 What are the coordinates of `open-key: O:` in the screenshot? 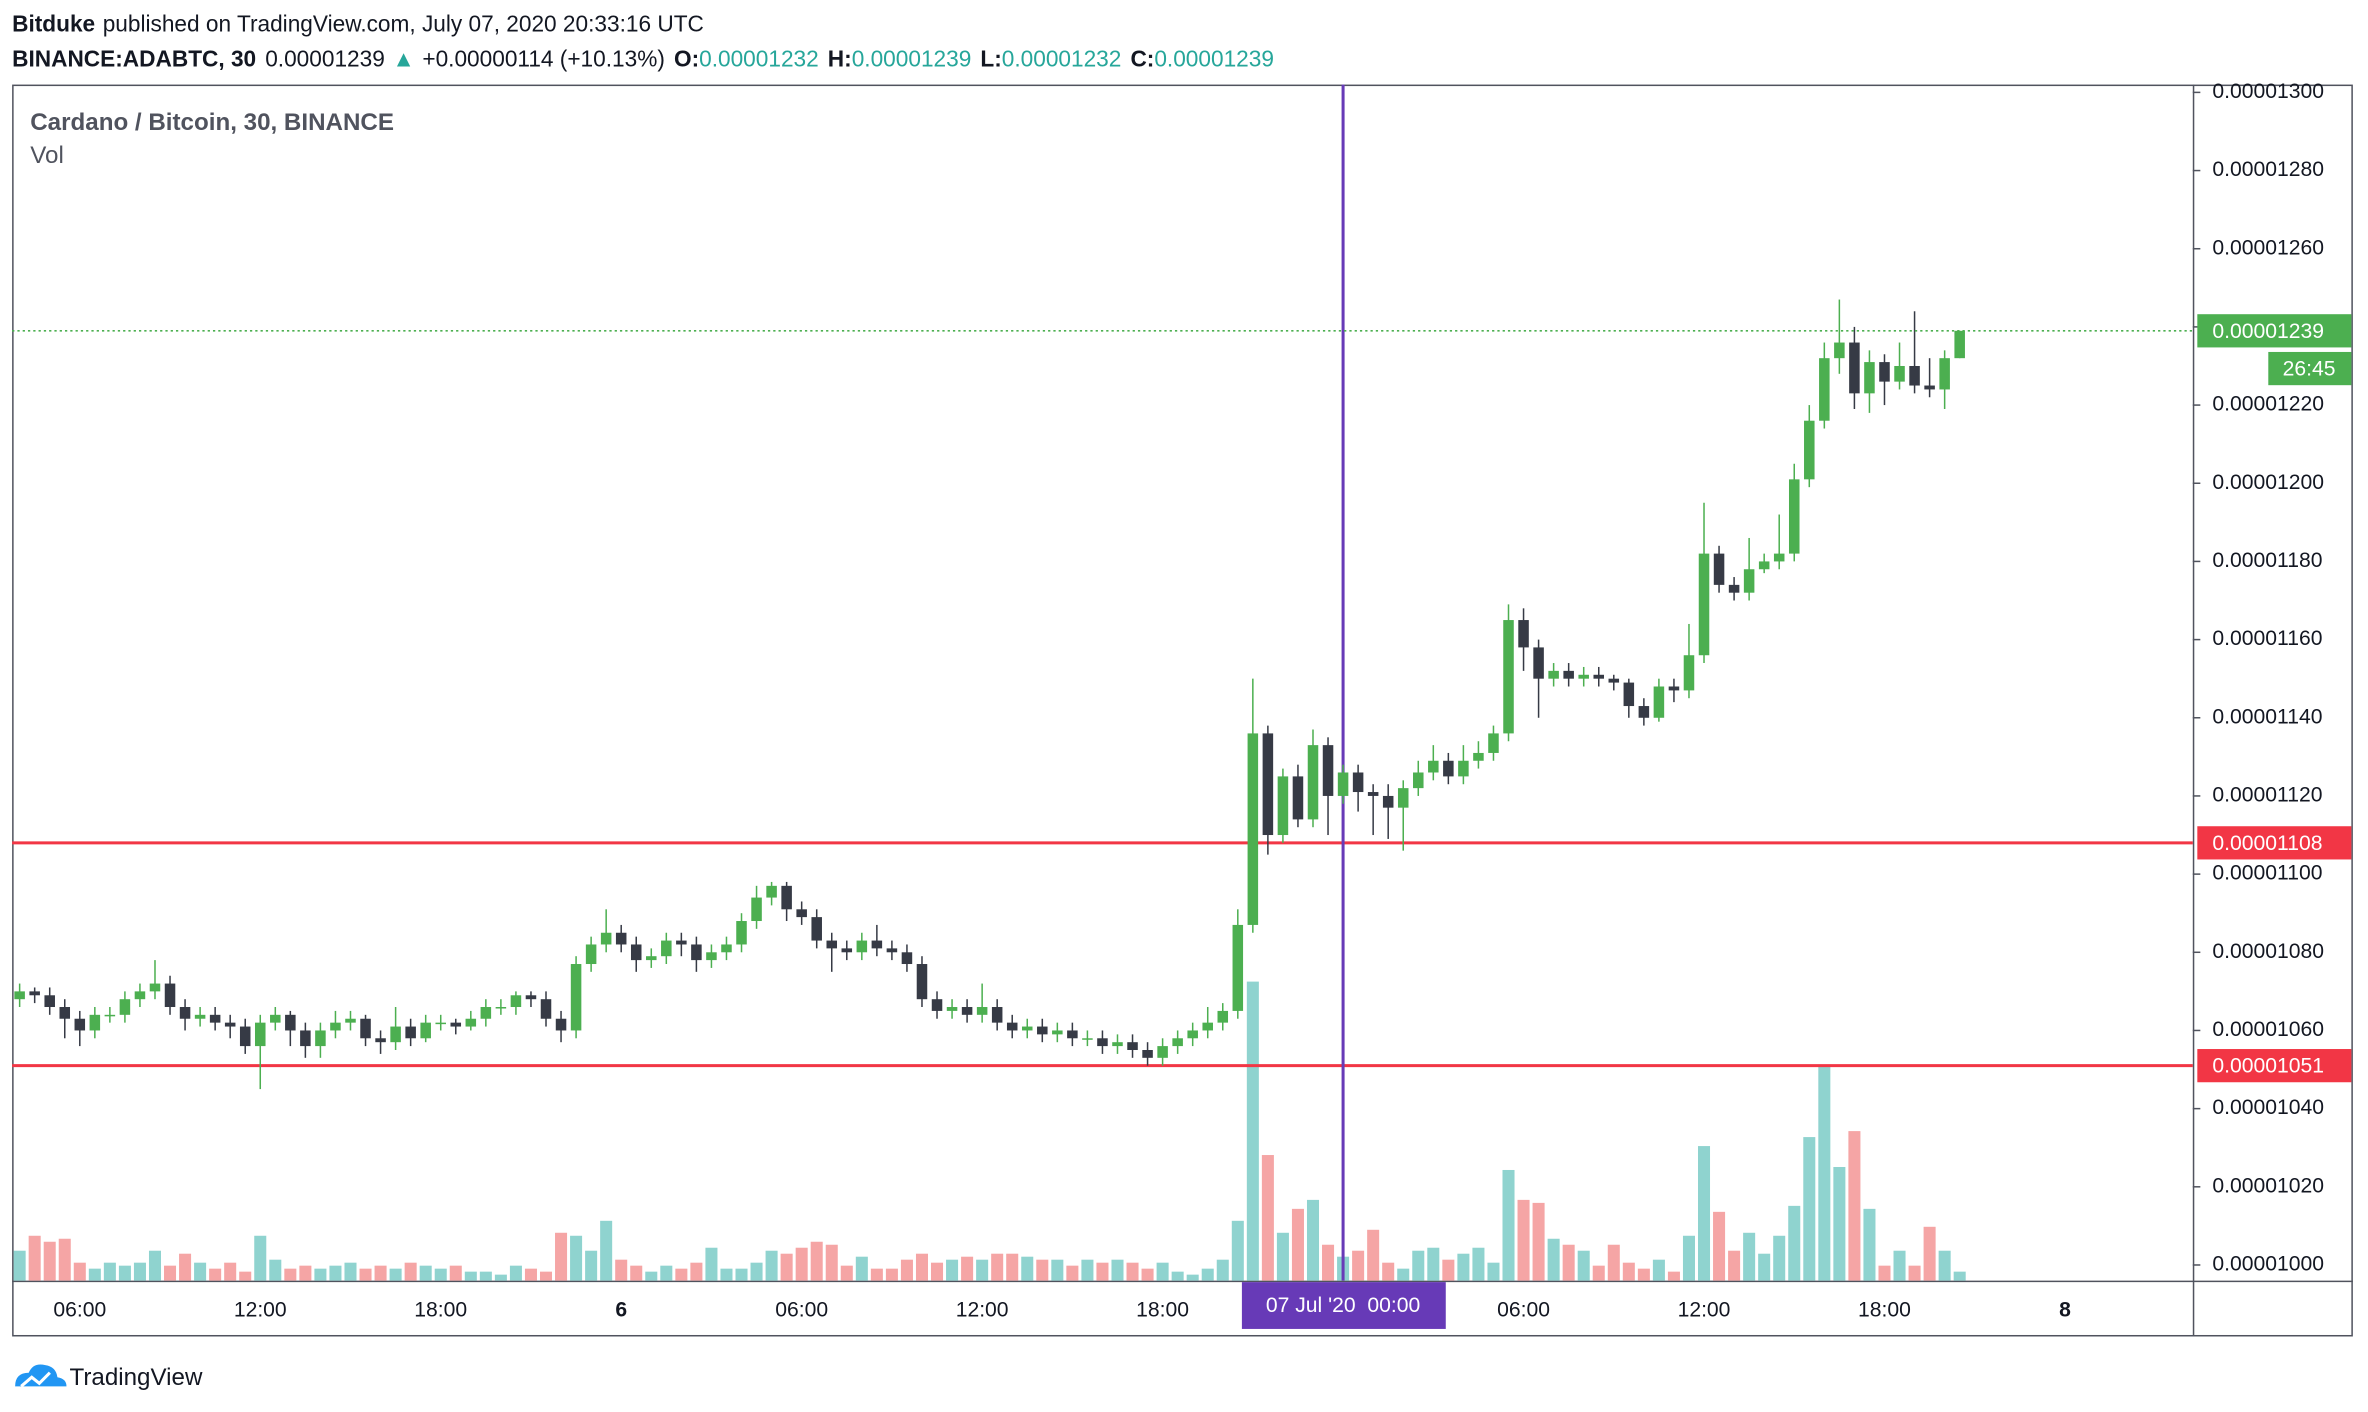 It's located at (686, 58).